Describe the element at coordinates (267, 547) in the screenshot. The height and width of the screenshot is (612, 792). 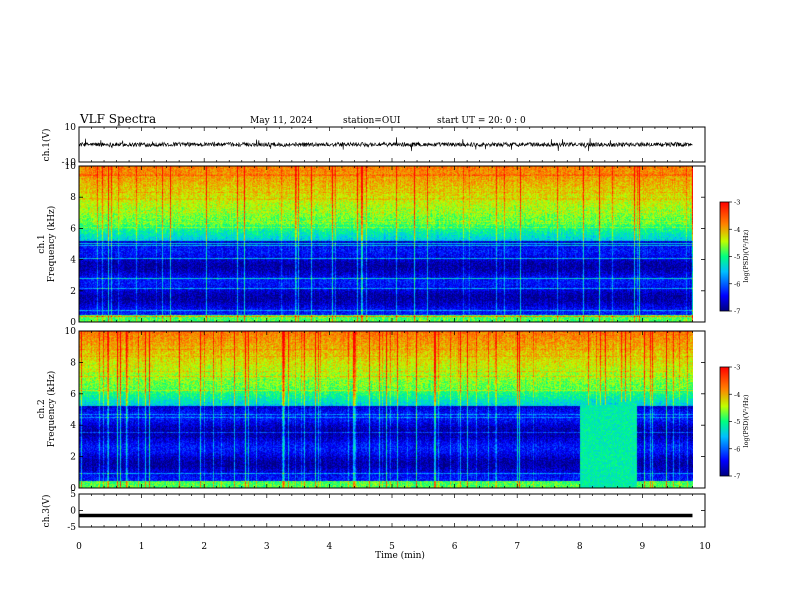
I see `time-tick-label: 3` at that location.